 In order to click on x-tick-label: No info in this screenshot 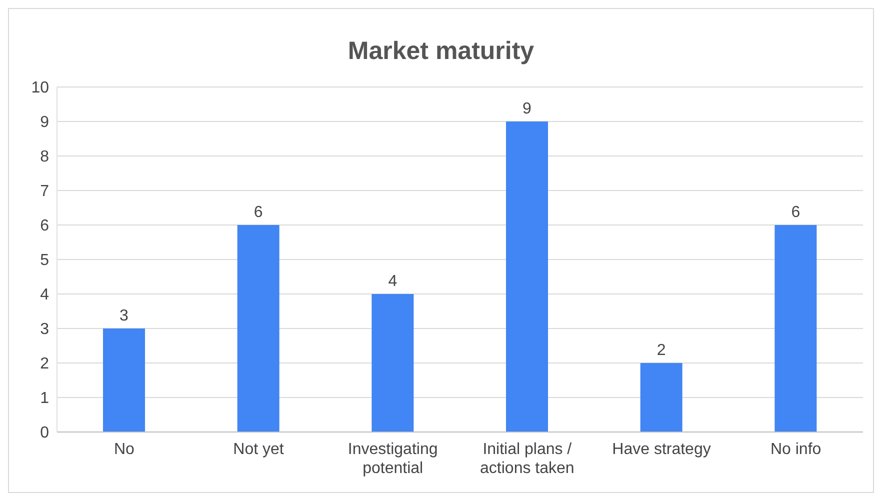, I will do `click(796, 449)`.